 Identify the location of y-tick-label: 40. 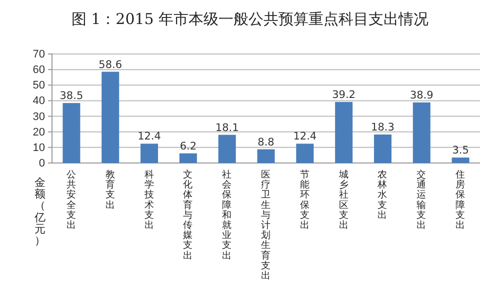
(38, 101).